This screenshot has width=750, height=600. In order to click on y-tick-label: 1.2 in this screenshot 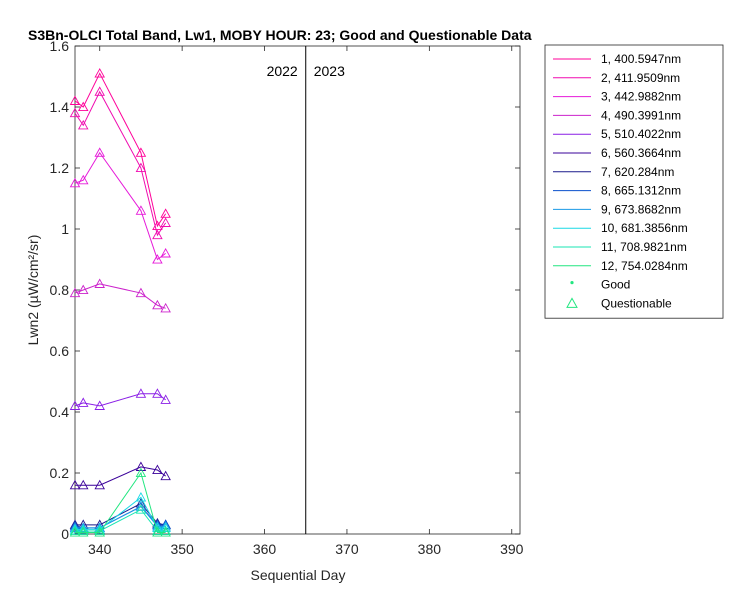, I will do `click(60, 168)`.